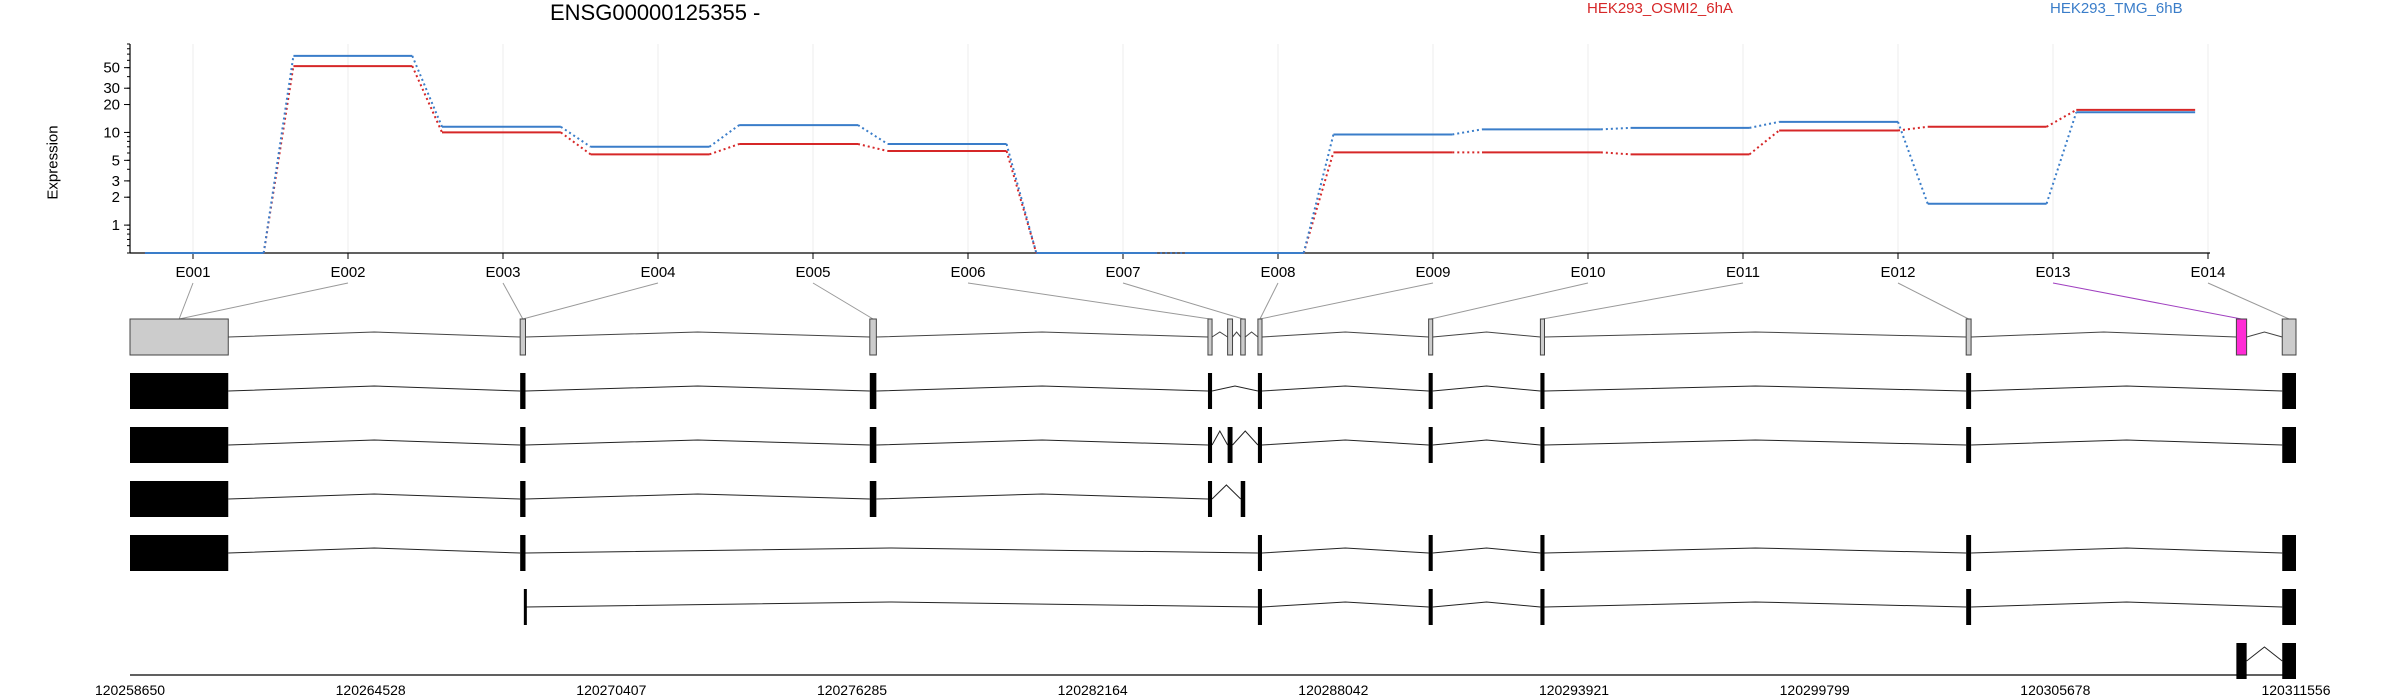  I want to click on x-tick-label-e011: E011, so click(1743, 272).